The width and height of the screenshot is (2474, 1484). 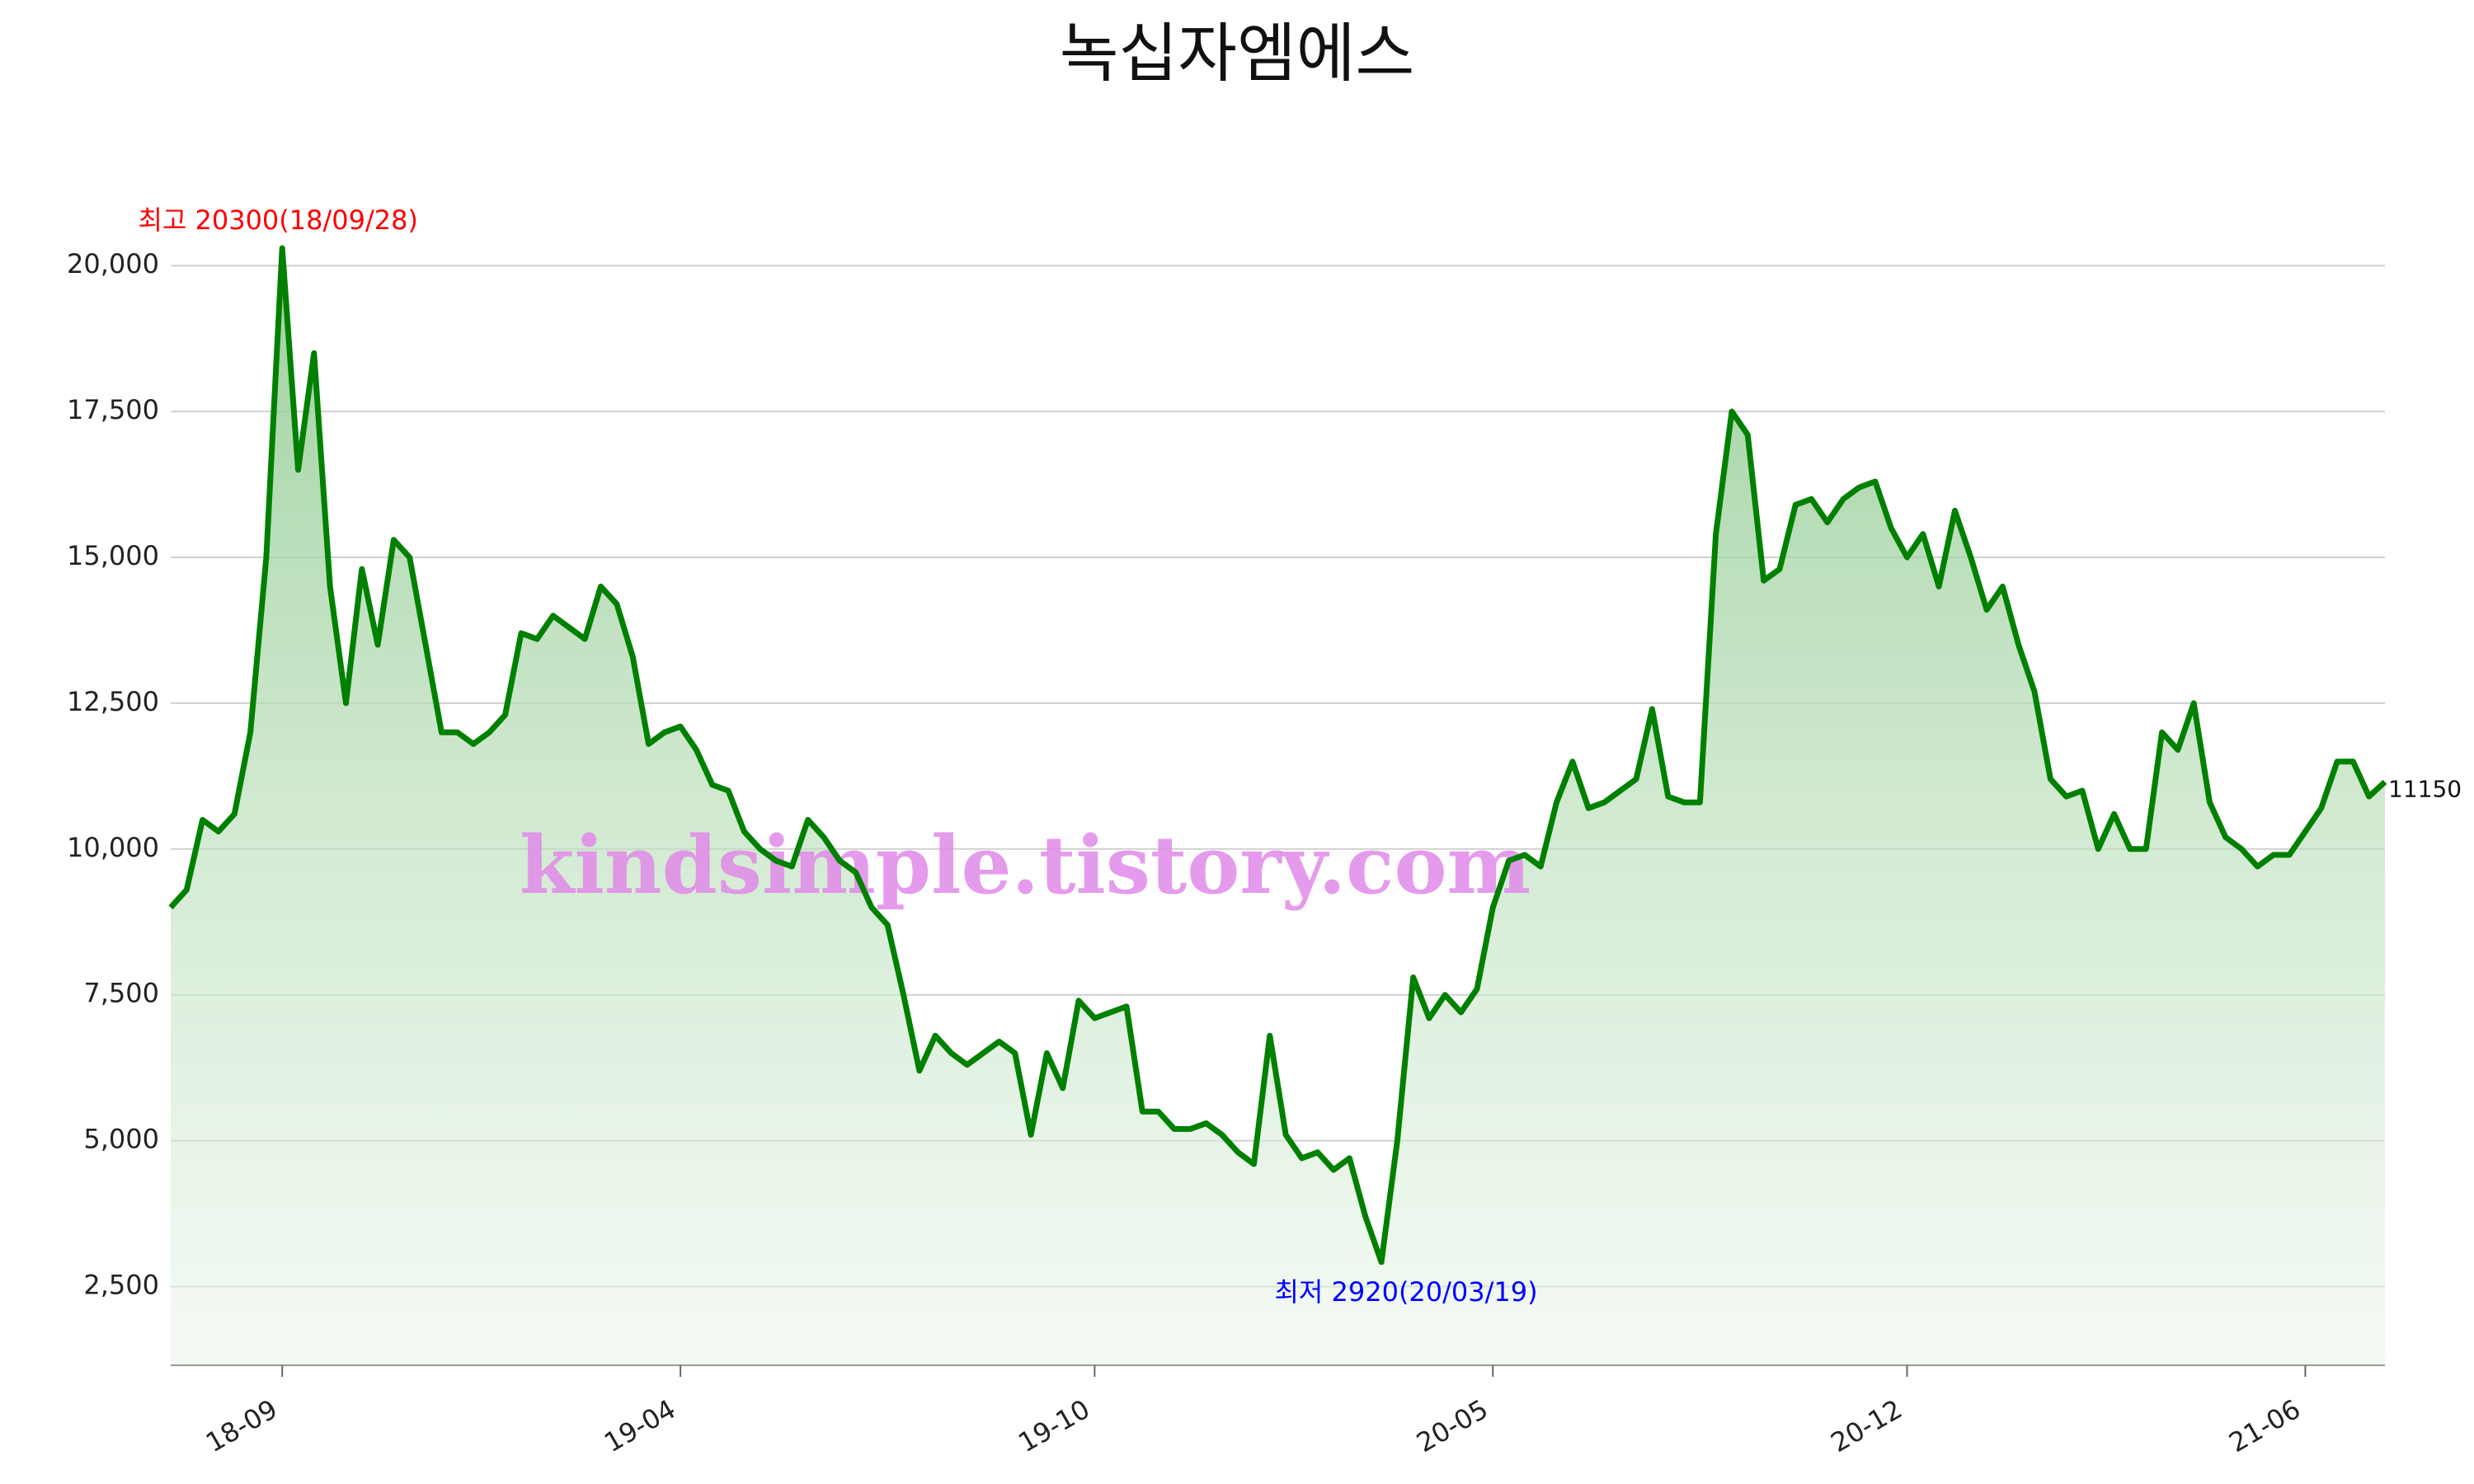 What do you see at coordinates (2425, 788) in the screenshot?
I see `last-value-label: 11150` at bounding box center [2425, 788].